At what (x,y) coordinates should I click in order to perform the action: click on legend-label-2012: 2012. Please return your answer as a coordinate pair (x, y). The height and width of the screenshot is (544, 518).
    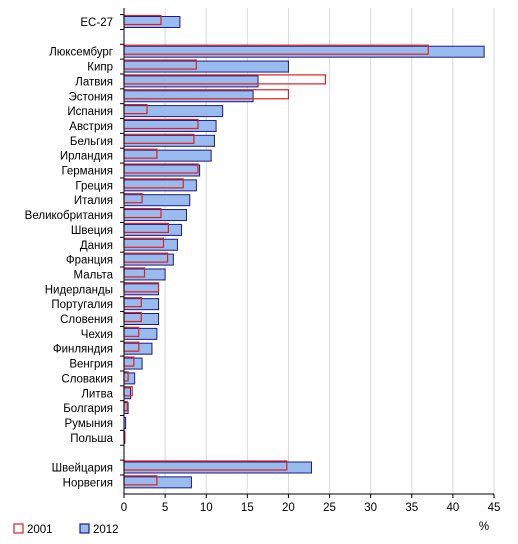
    Looking at the image, I should click on (106, 530).